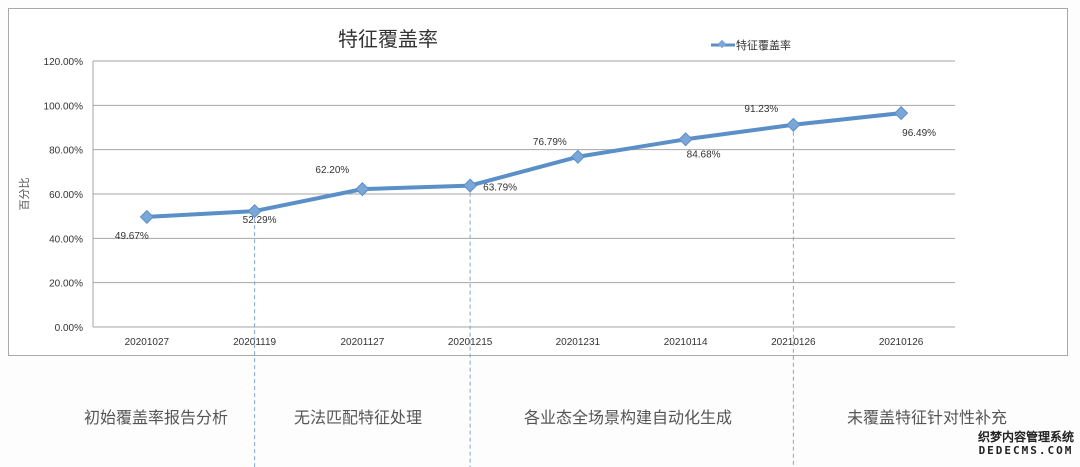 This screenshot has width=1080, height=467. I want to click on y-tick-label: 100.00%, so click(64, 106).